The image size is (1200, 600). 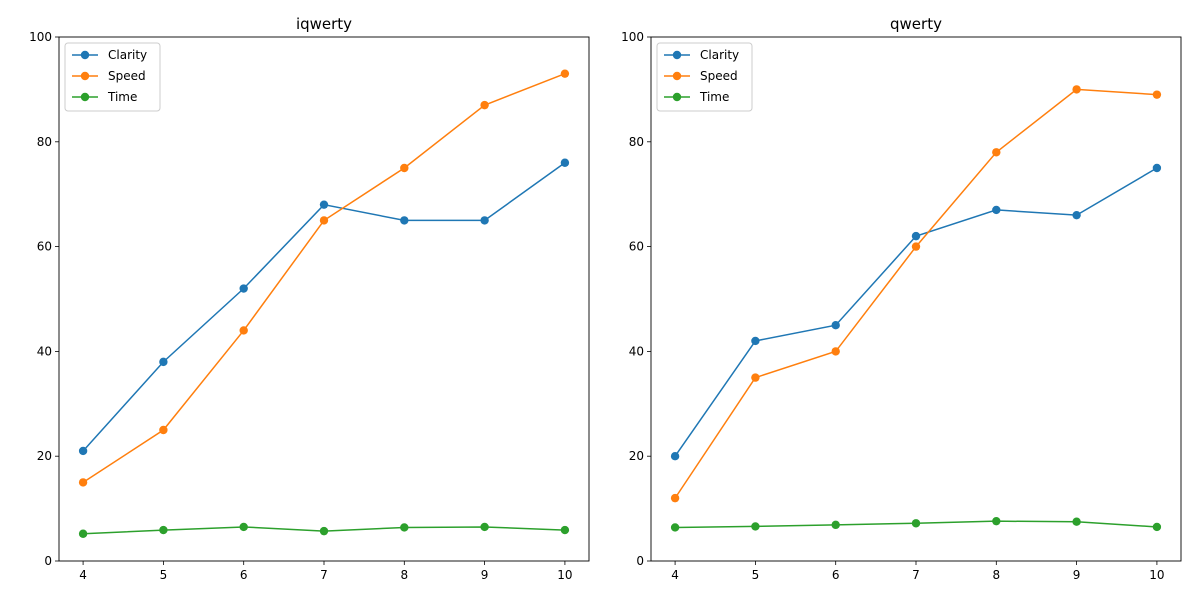 I want to click on chart-title: iqwerty, so click(x=324, y=24).